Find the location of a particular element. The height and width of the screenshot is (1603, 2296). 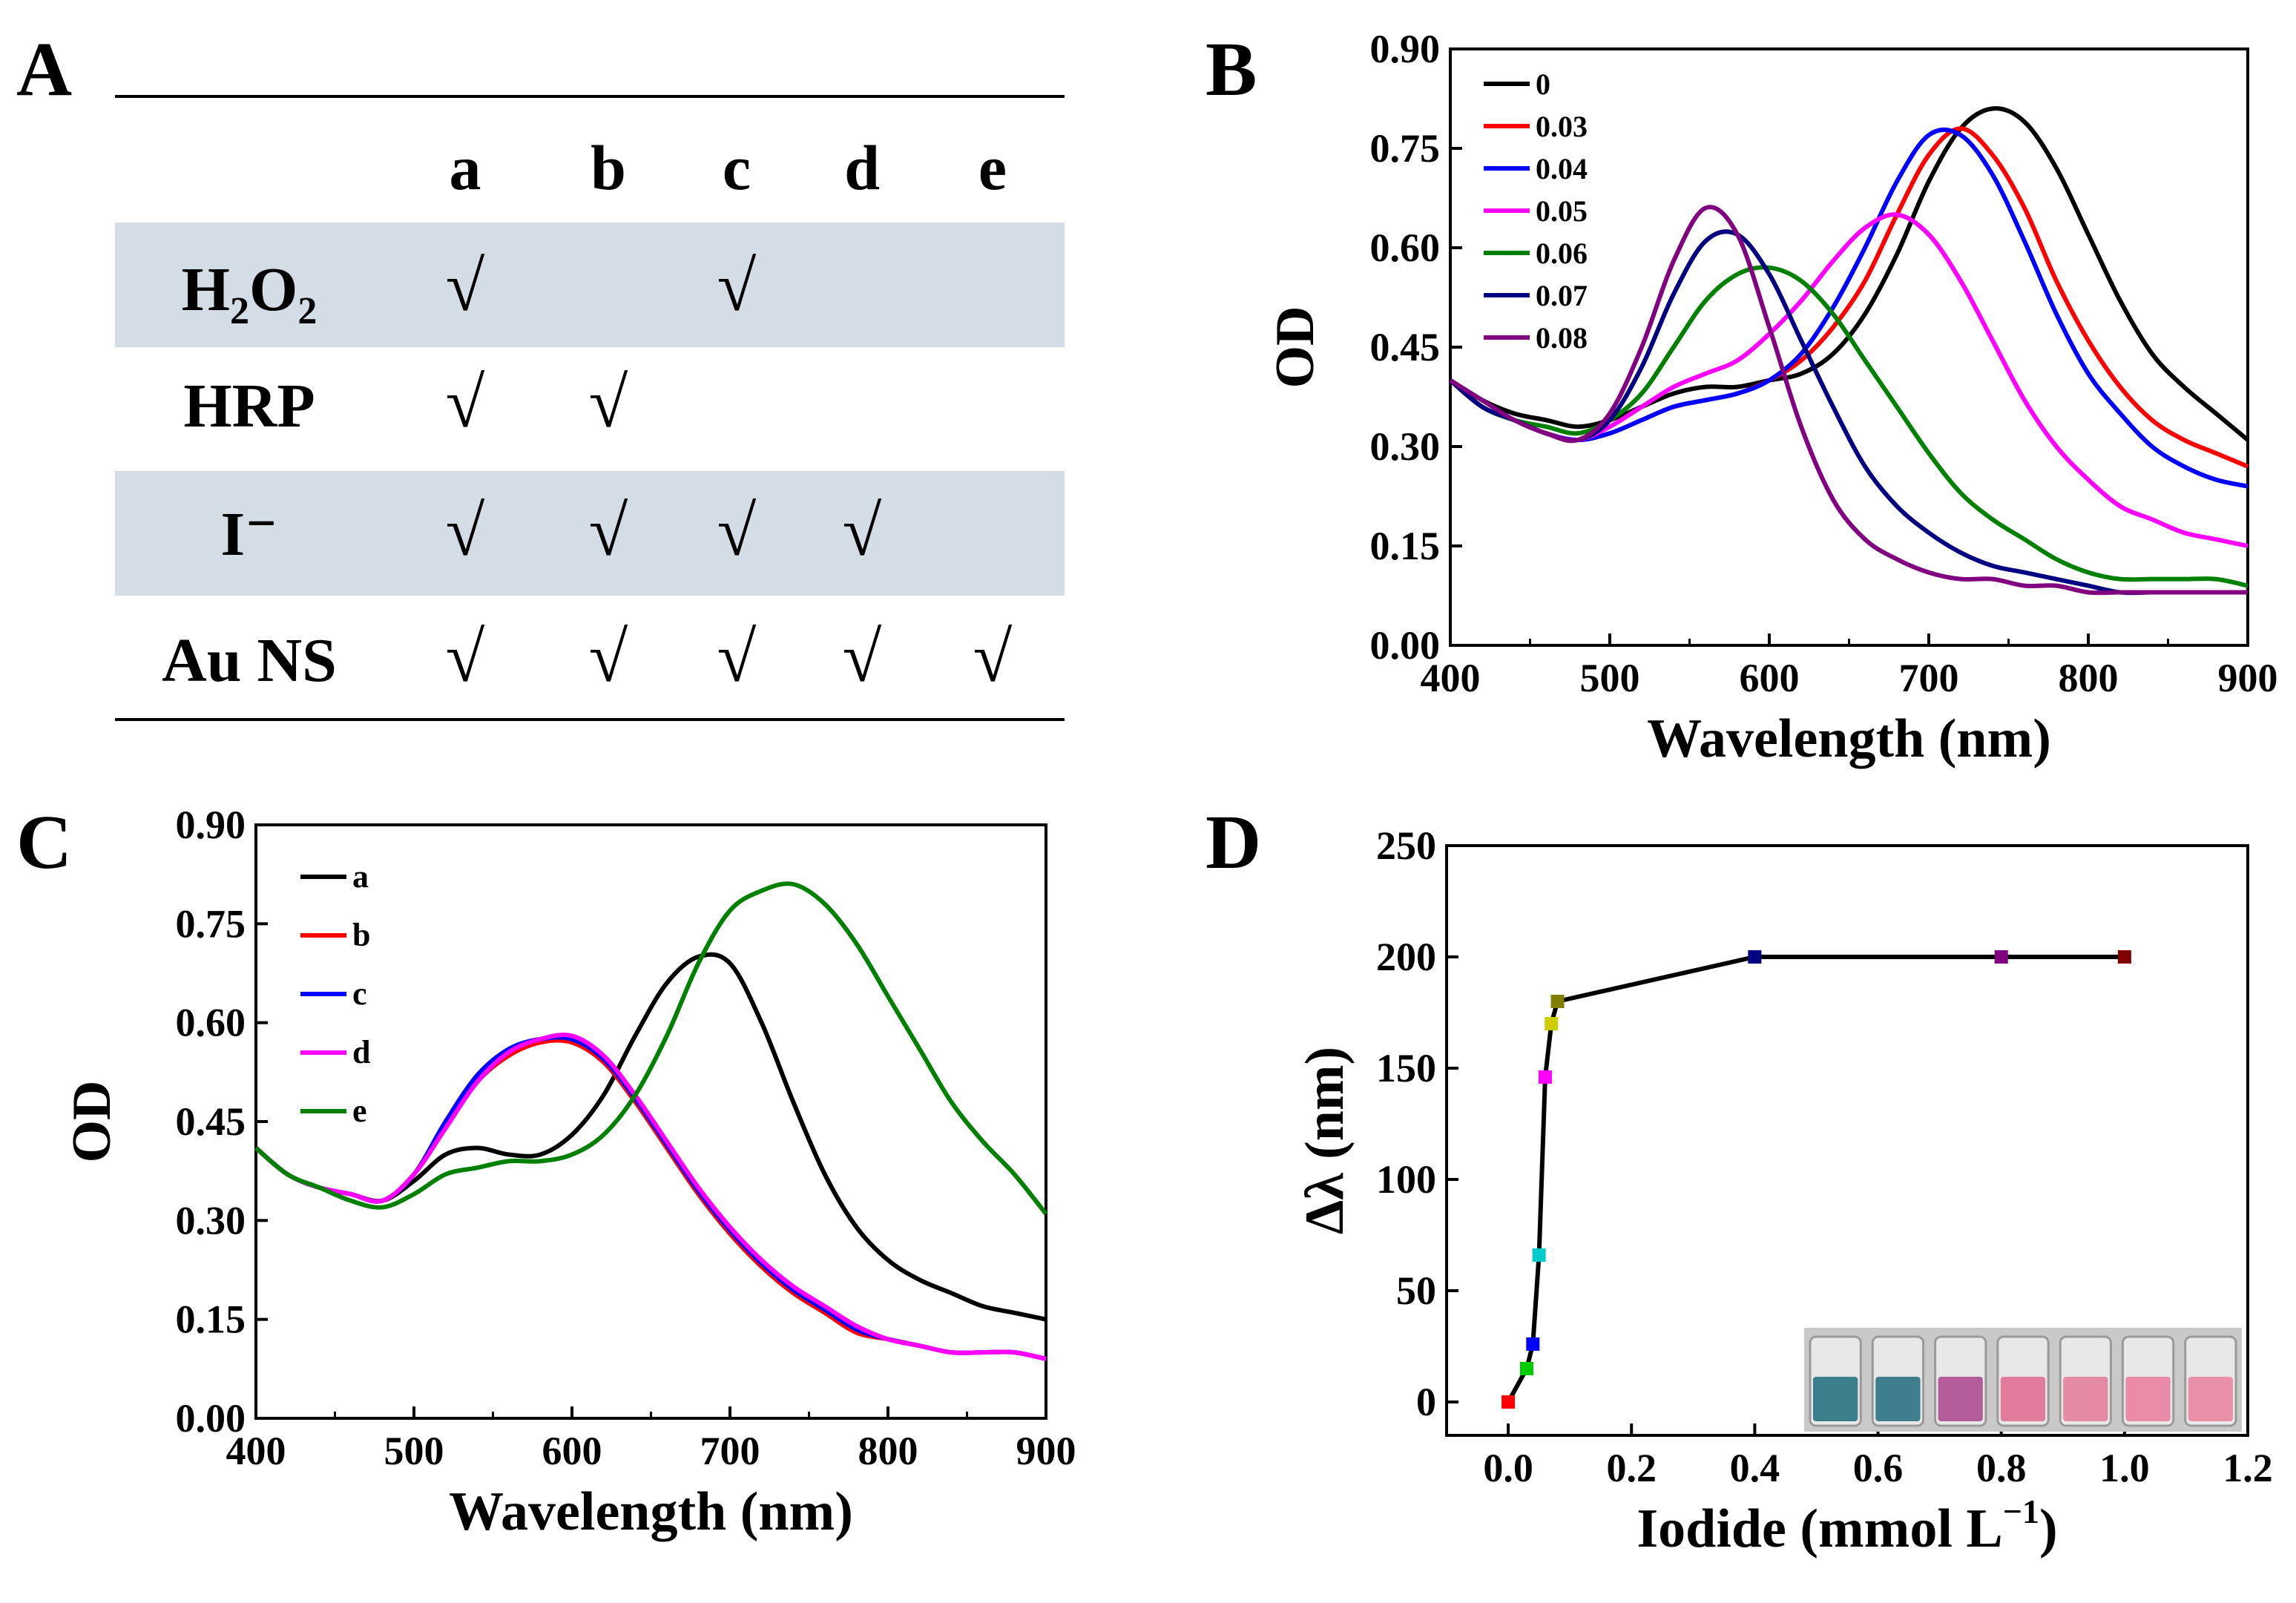

data-line is located at coordinates (1815, 1179).